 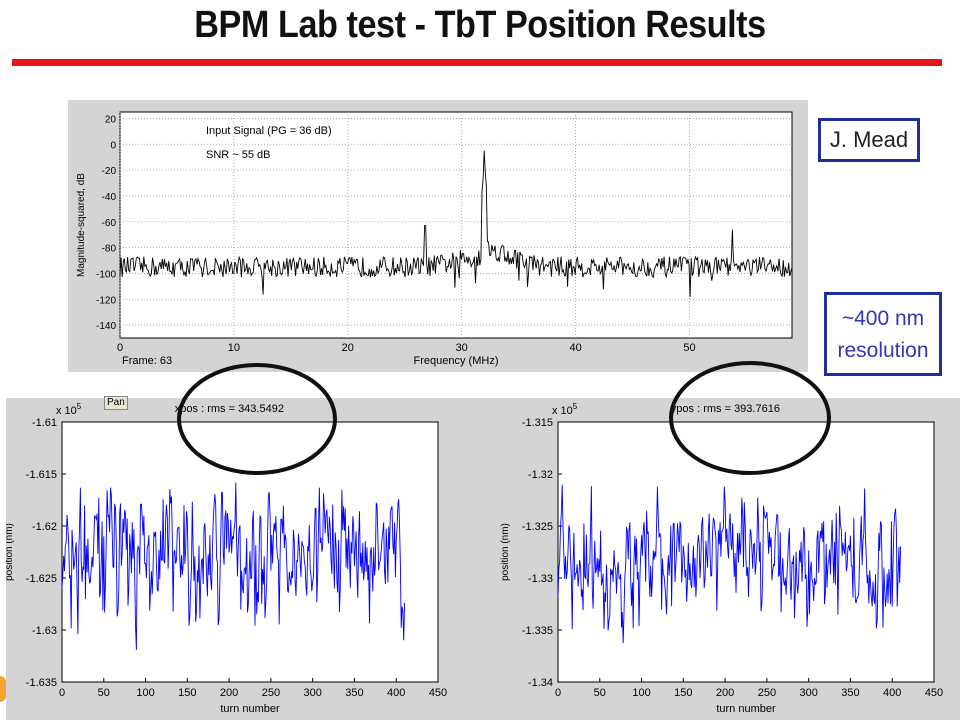 What do you see at coordinates (187, 693) in the screenshot?
I see `xpos-x-tick-label: 150` at bounding box center [187, 693].